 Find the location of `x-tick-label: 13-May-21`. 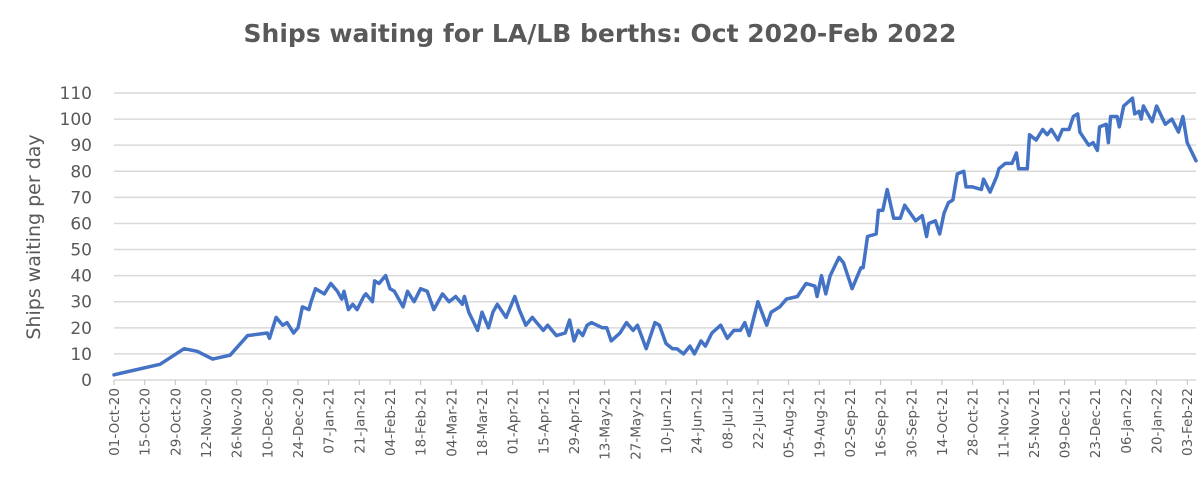

x-tick-label: 13-May-21 is located at coordinates (606, 424).